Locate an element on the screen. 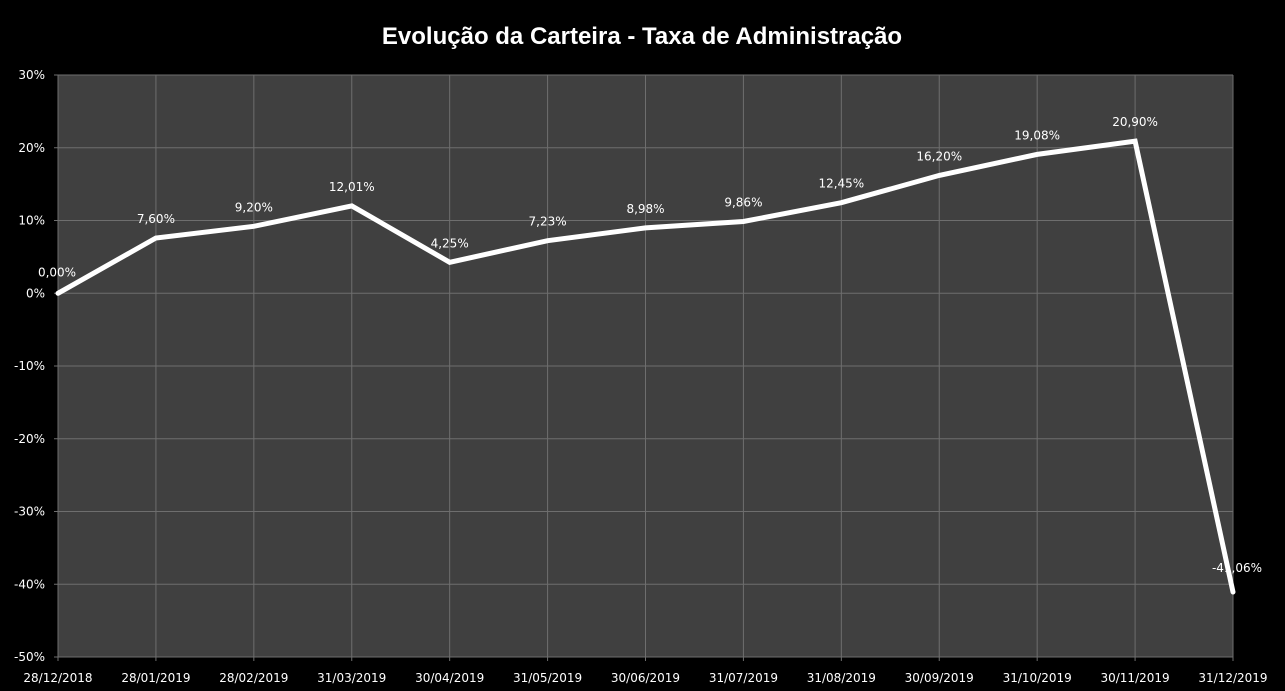  x-tick-label: 30/04/2019 is located at coordinates (449, 678).